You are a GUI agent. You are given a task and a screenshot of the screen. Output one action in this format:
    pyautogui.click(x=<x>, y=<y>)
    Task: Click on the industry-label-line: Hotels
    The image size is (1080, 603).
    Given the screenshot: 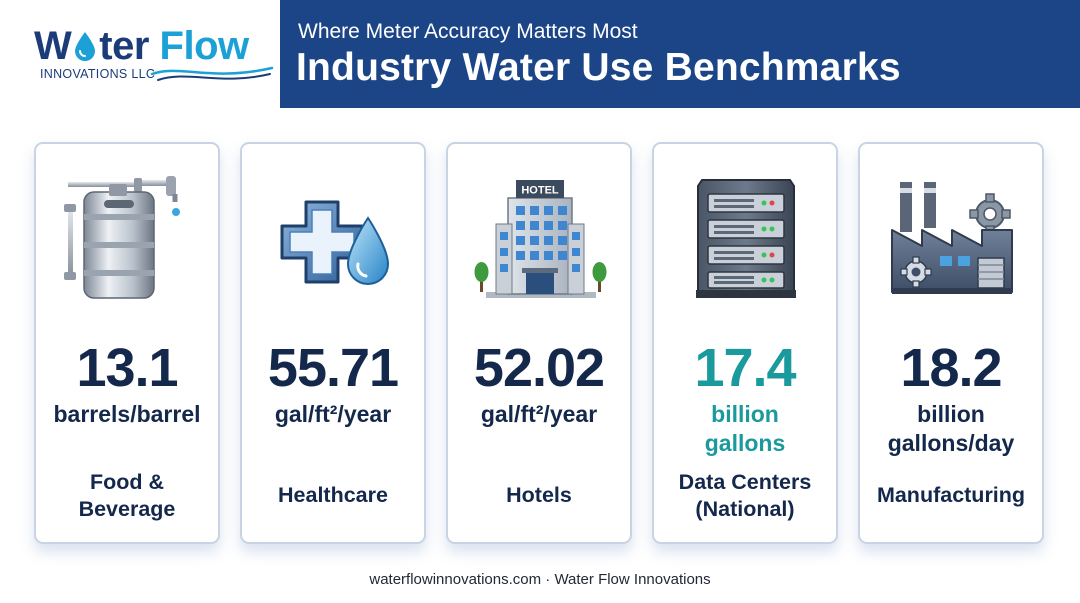 What is the action you would take?
    pyautogui.click(x=539, y=495)
    